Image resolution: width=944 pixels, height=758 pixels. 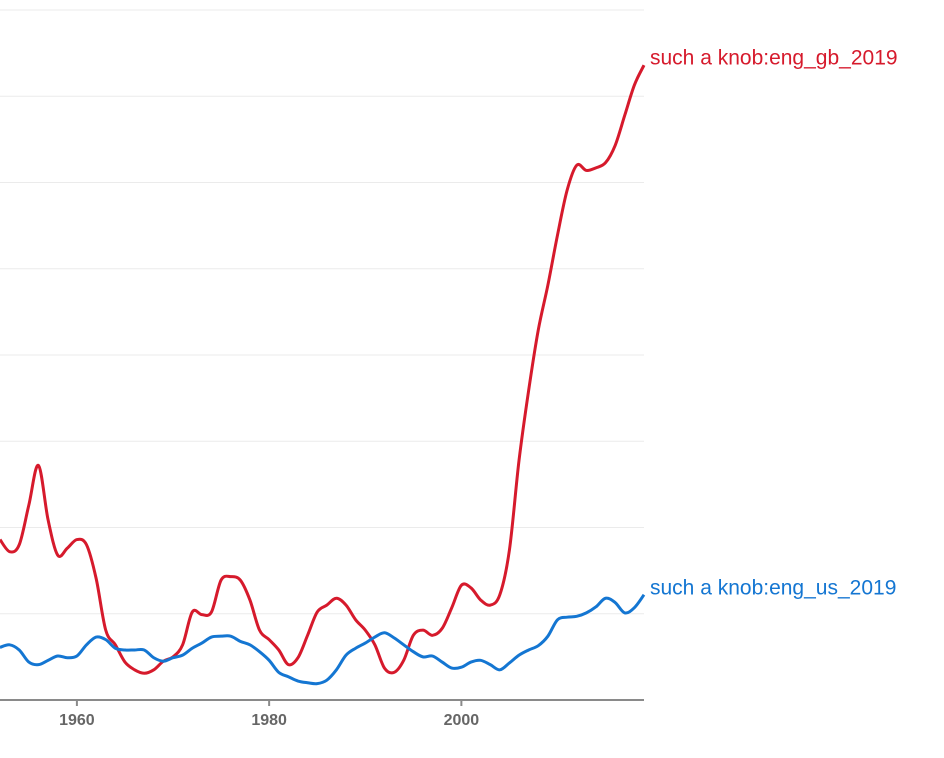 What do you see at coordinates (773, 587) in the screenshot?
I see `series-label: such a knob:eng_us_2019` at bounding box center [773, 587].